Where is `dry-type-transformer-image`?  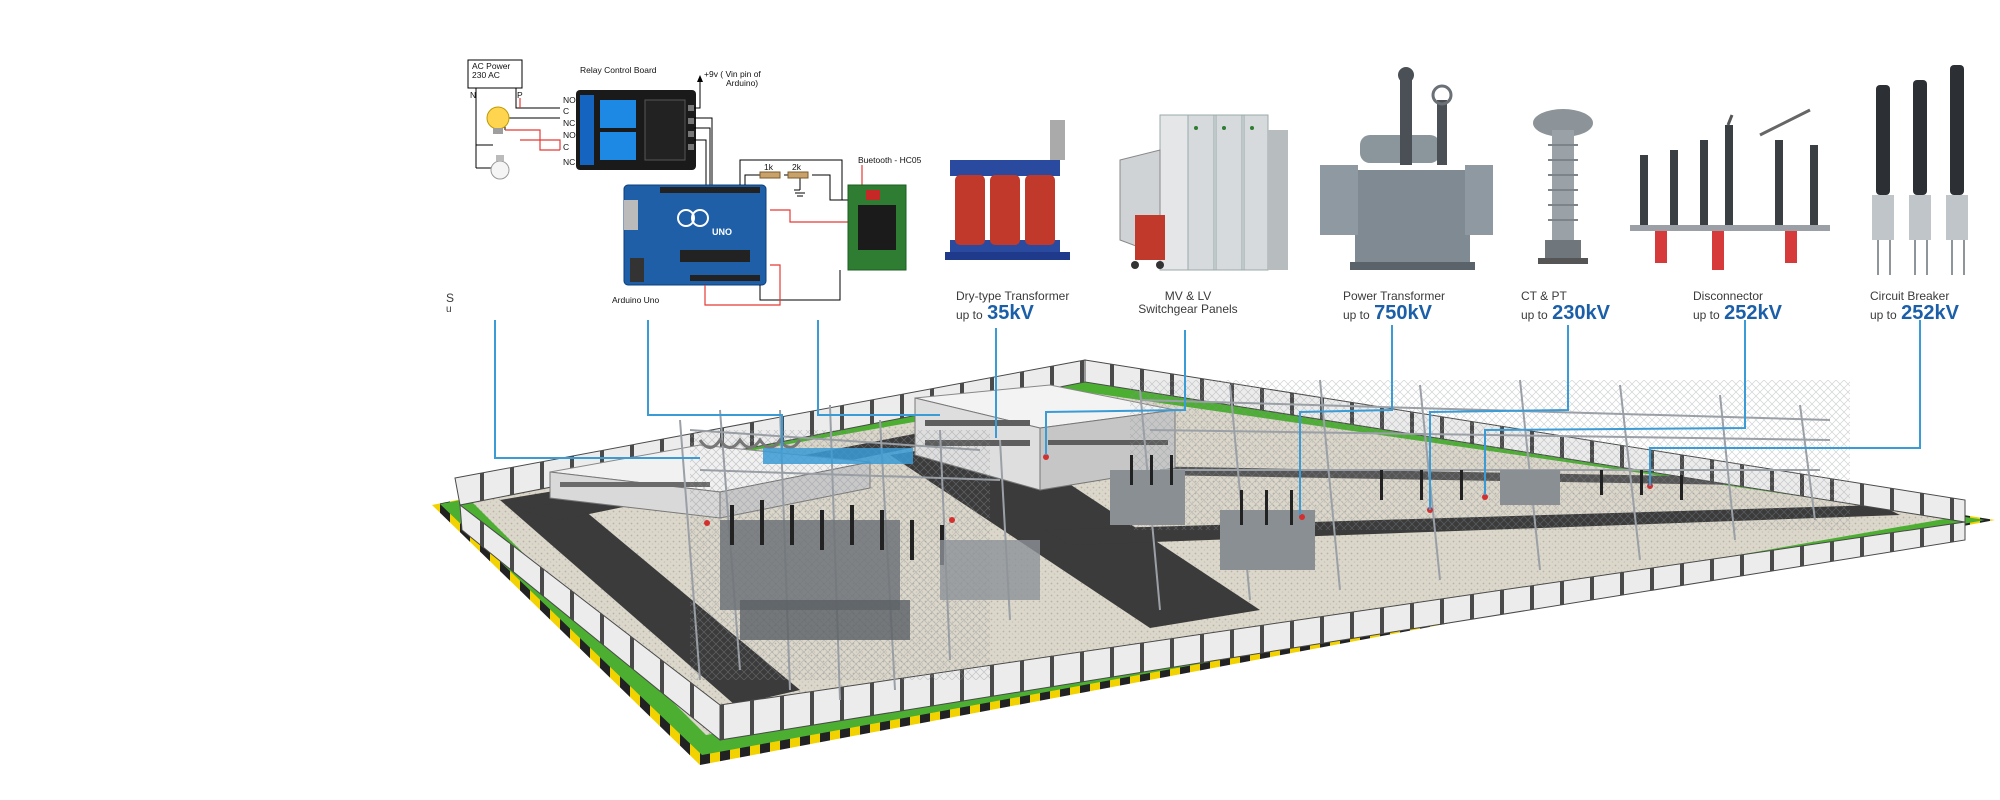
dry-type-transformer-image is located at coordinates (1007, 190).